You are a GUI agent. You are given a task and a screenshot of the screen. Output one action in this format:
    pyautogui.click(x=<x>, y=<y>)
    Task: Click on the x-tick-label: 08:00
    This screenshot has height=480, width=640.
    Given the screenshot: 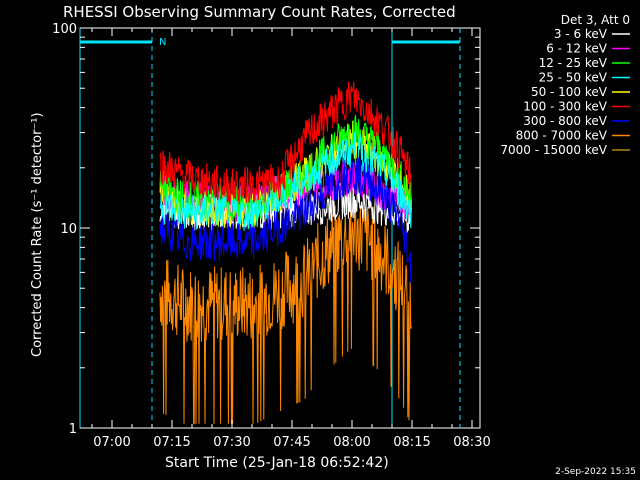 What is the action you would take?
    pyautogui.click(x=351, y=442)
    